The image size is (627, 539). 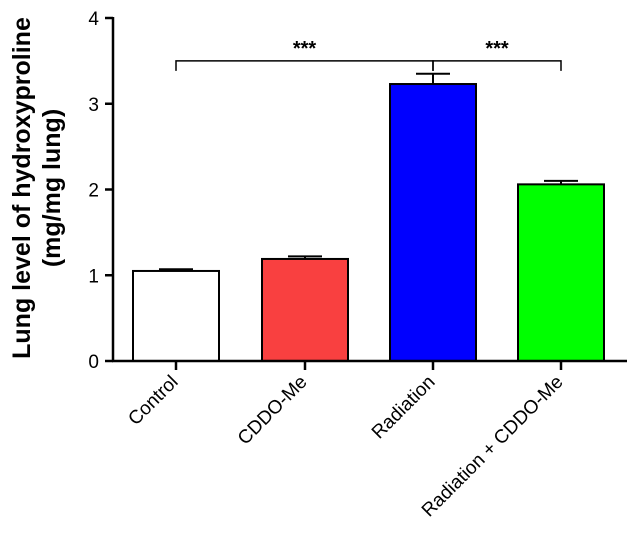 I want to click on x-category-label-3: Radiation, so click(x=404, y=408).